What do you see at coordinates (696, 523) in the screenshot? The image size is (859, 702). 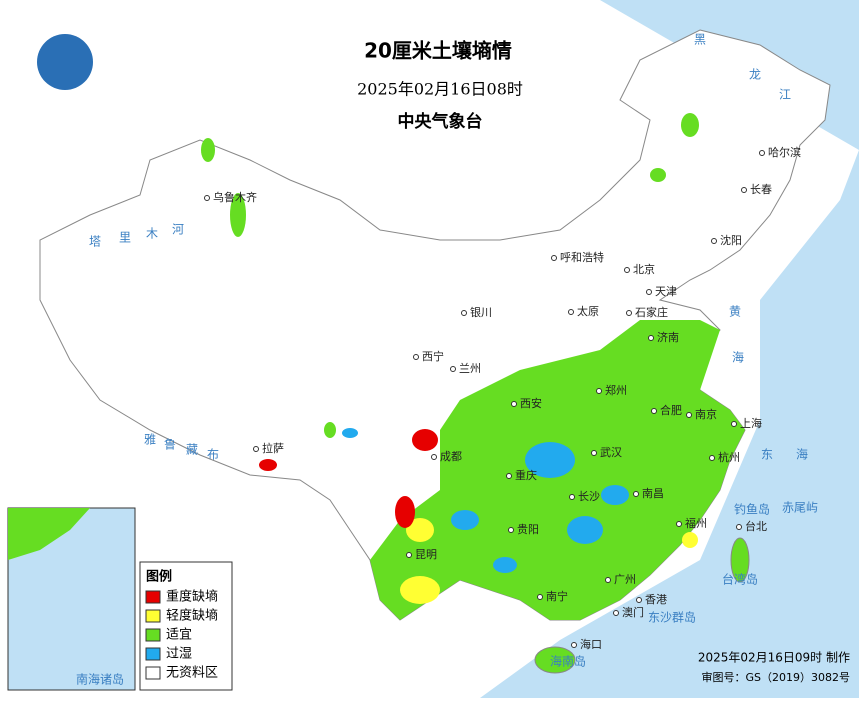 I see `city-label: 福州` at bounding box center [696, 523].